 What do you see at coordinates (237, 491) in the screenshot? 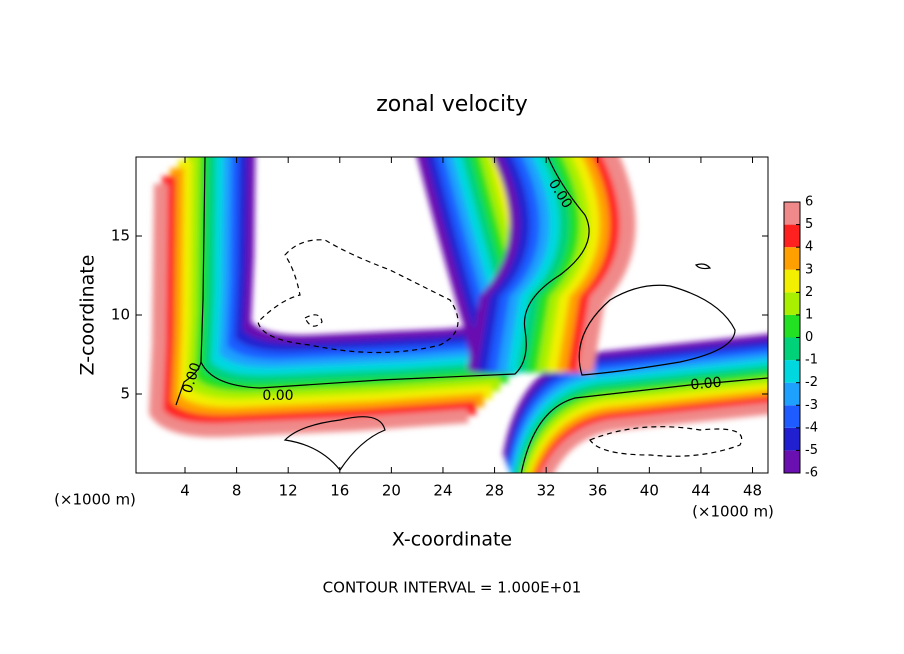
I see `x-tick-label: 8` at bounding box center [237, 491].